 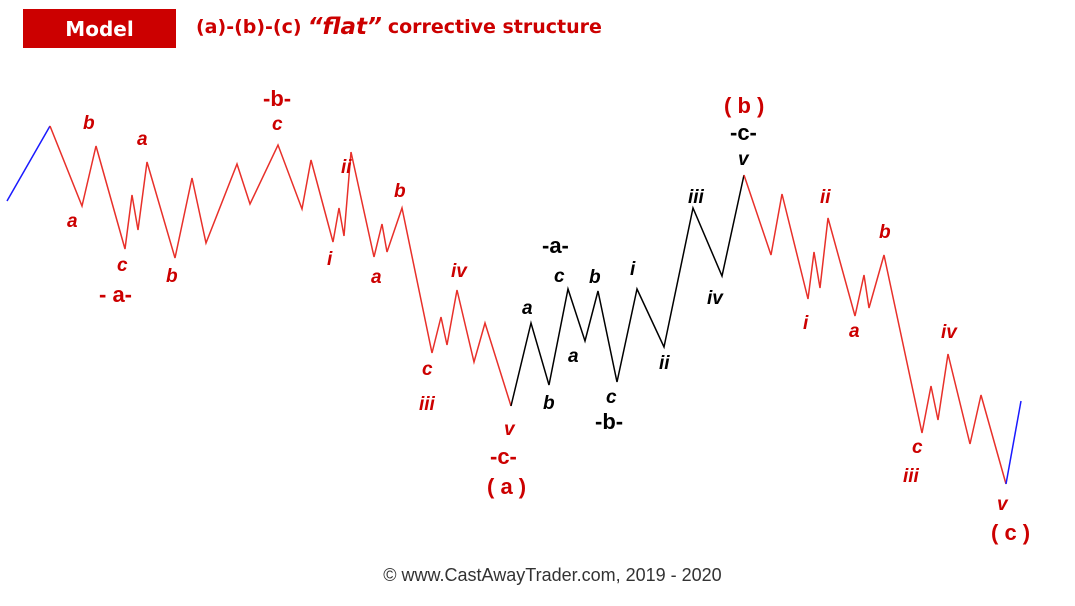 What do you see at coordinates (664, 363) in the screenshot?
I see `label-bw-ii: ii` at bounding box center [664, 363].